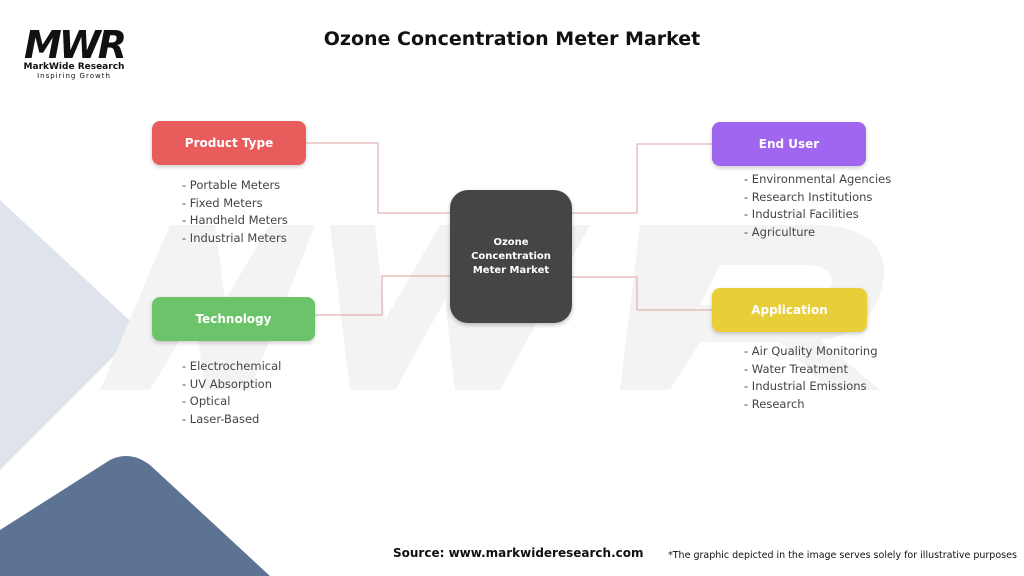 The width and height of the screenshot is (1024, 576). I want to click on logo: MWR MarkWide Research Inspiring Growth, so click(74, 51).